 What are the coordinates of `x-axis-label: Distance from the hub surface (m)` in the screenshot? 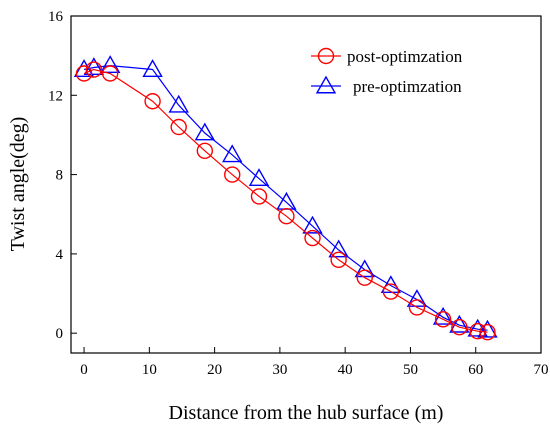 It's located at (306, 413).